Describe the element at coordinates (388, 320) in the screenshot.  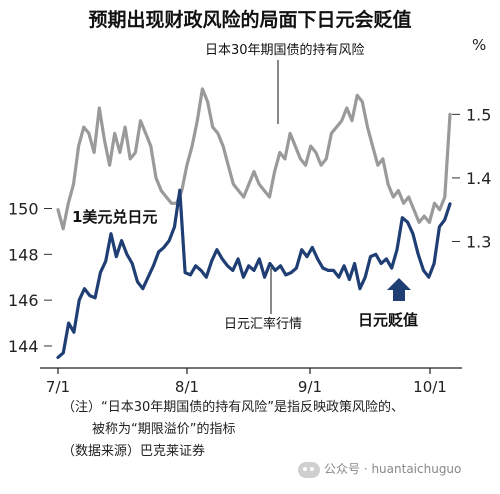
I see `annotation-yen-weakening: 日元贬值` at that location.